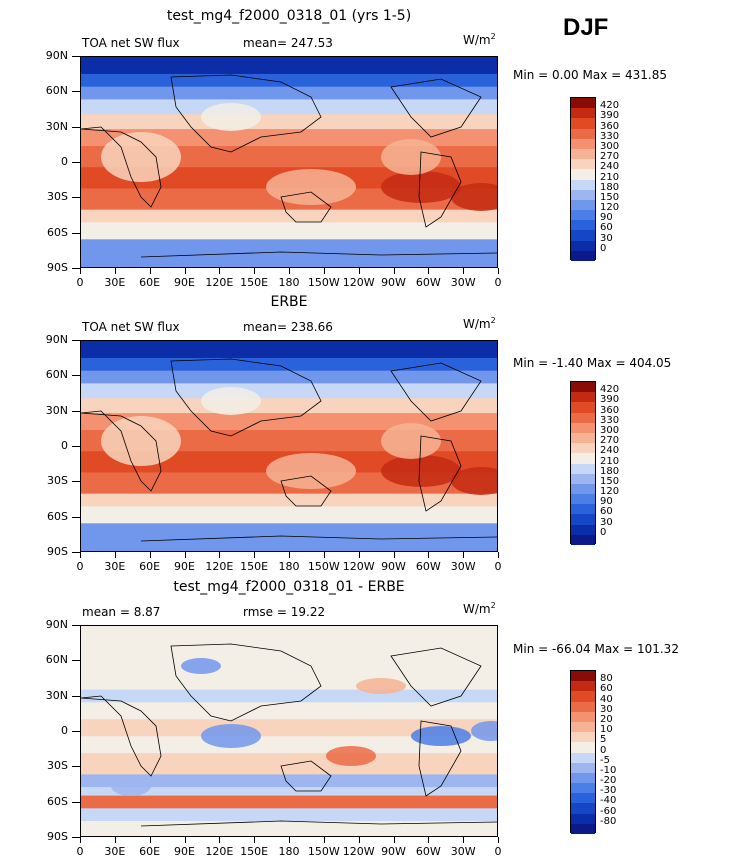 This screenshot has height=865, width=732. I want to click on x-tick-label: 60W, so click(428, 282).